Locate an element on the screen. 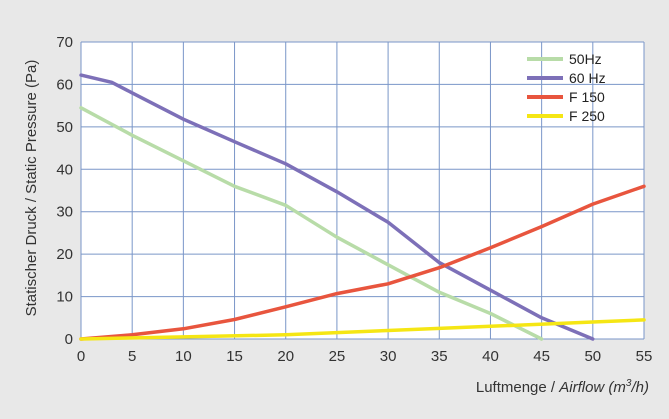 The image size is (669, 419). legend-label: F 250 is located at coordinates (587, 116).